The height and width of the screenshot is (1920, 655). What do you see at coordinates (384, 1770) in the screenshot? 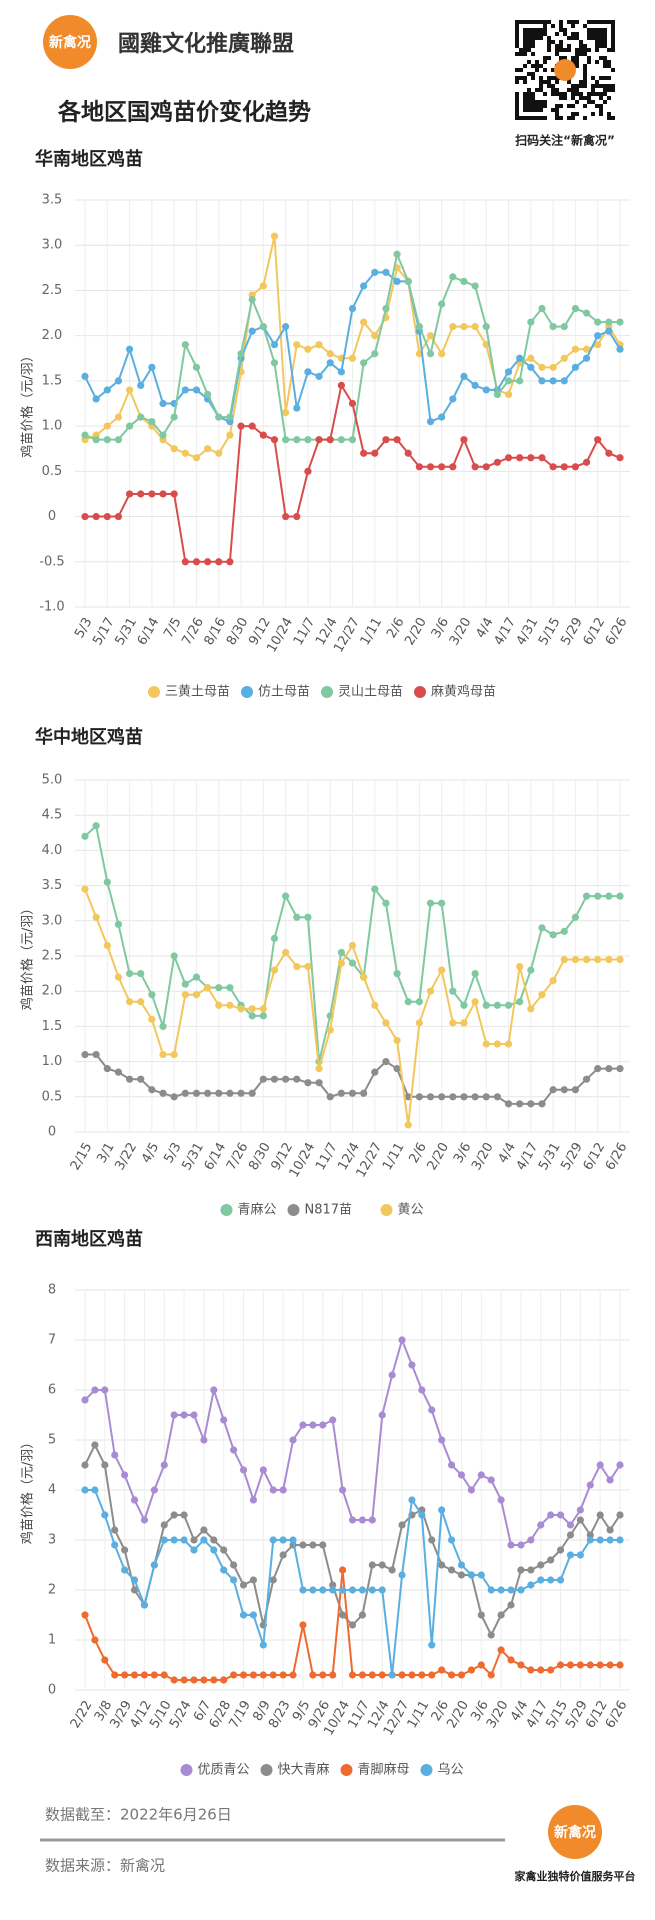
I see `legend-label: 青脚麻母` at bounding box center [384, 1770].